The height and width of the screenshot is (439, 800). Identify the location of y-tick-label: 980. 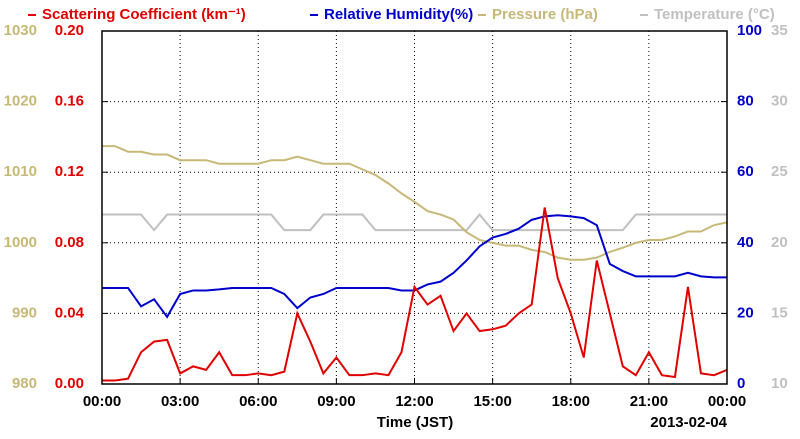
(24, 383).